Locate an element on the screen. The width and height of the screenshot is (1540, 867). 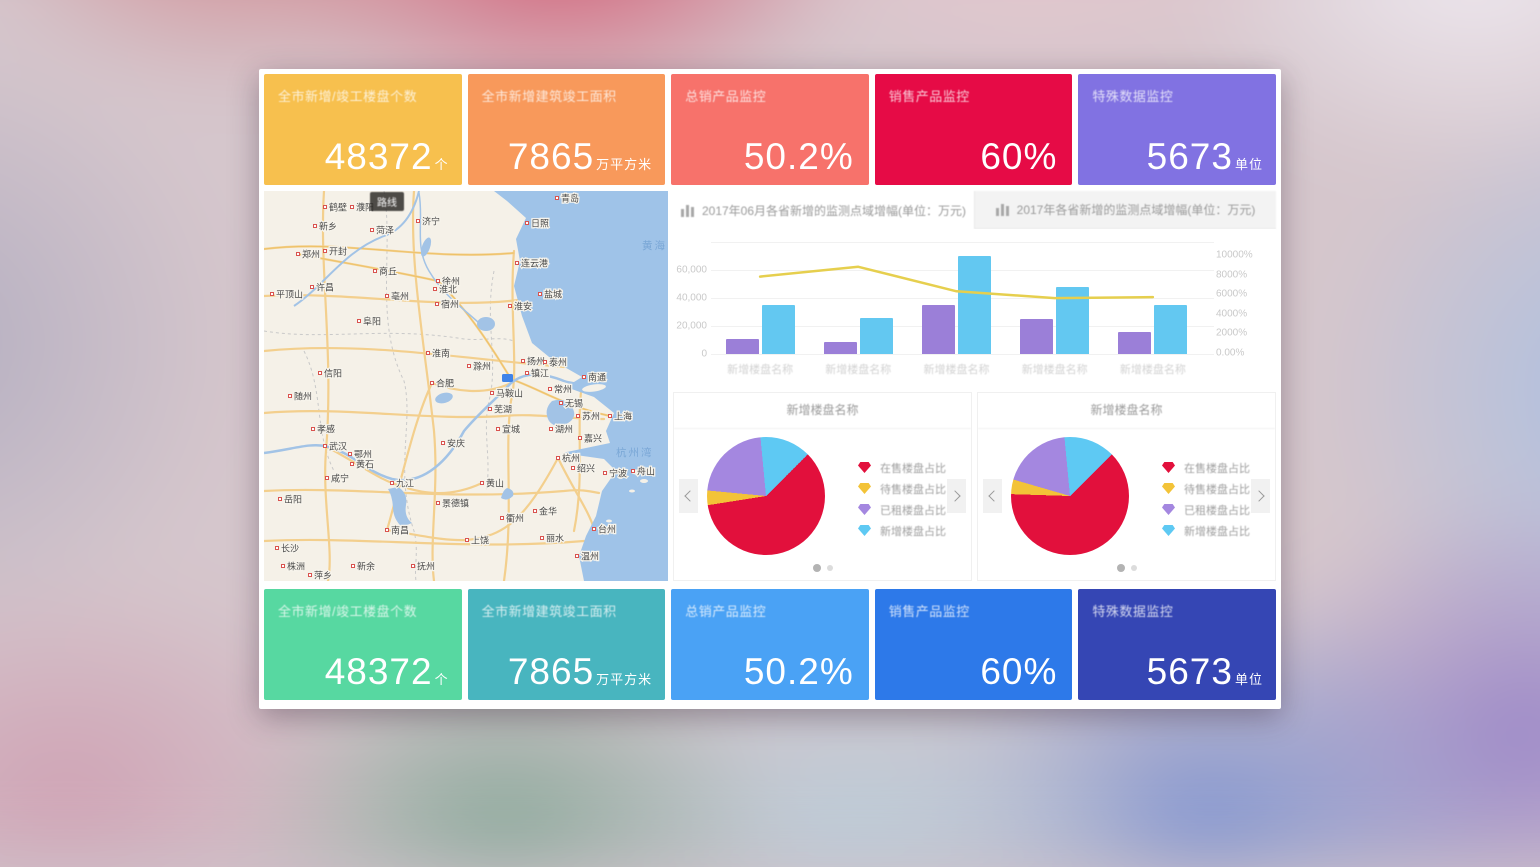
stat-card-value: 48372 个 is located at coordinates (387, 156).